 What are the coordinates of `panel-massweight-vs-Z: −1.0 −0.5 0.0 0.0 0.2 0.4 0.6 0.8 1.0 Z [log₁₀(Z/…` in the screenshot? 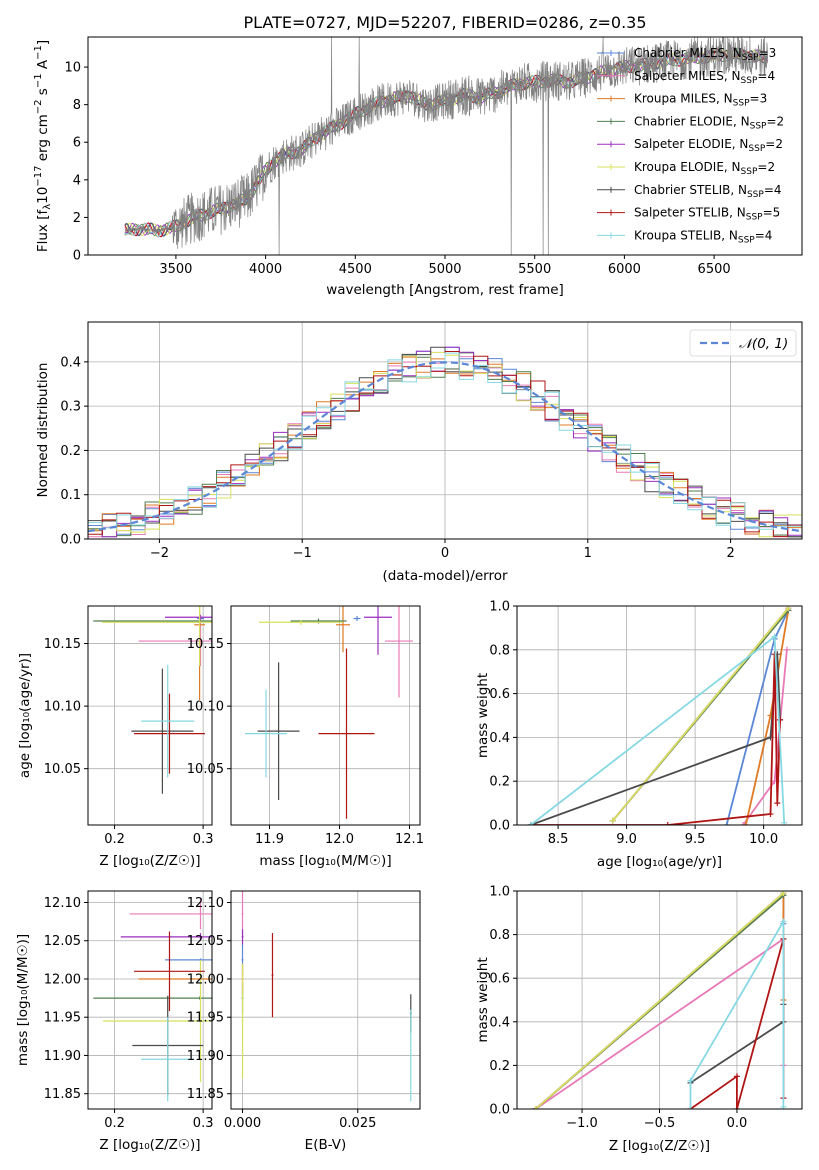 It's located at (639, 1019).